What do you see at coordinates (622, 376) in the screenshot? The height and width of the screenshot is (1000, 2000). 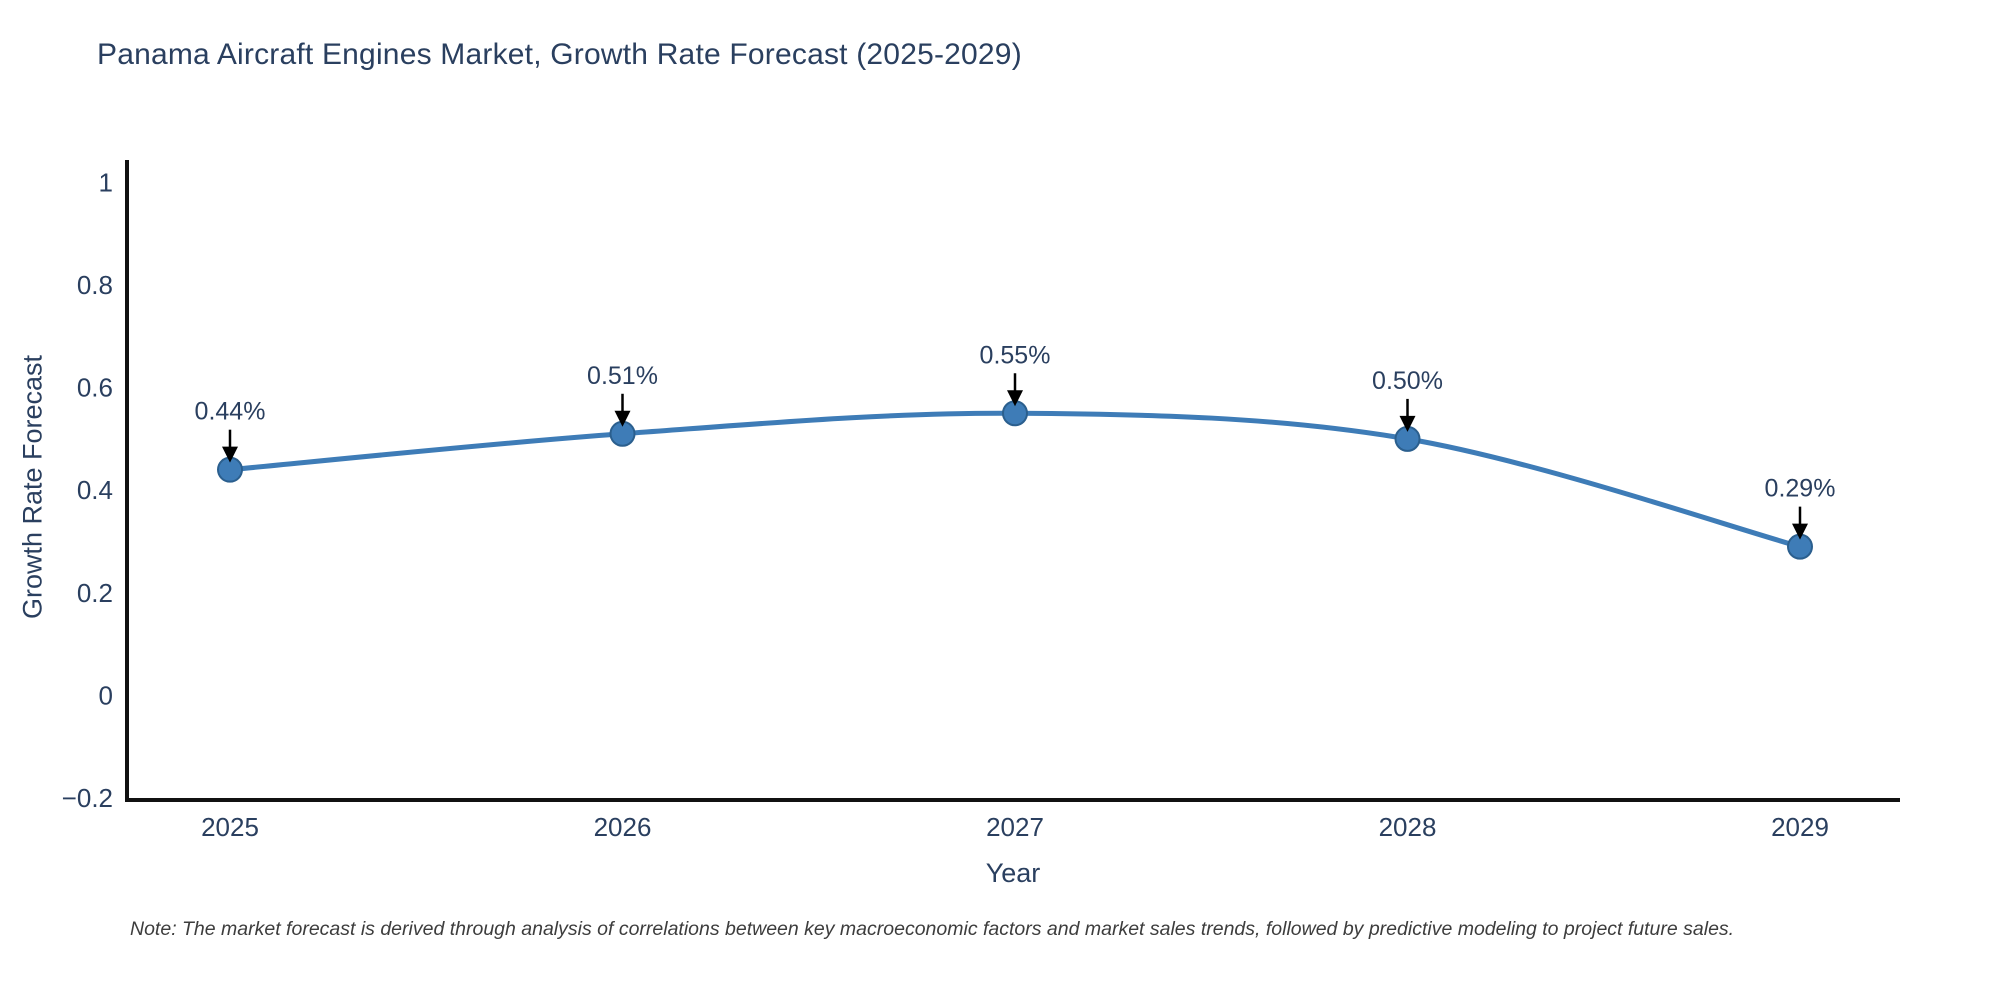 I see `annotation-label: 0.51%` at bounding box center [622, 376].